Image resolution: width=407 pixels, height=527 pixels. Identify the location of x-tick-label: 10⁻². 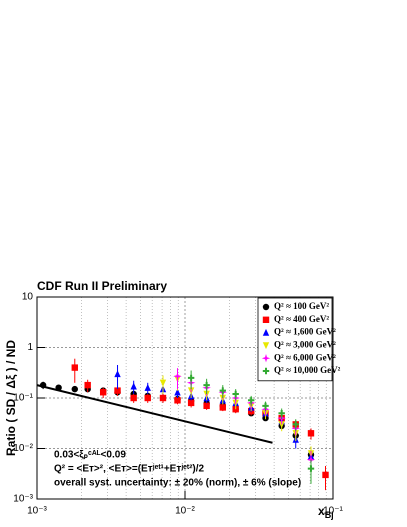
(185, 511).